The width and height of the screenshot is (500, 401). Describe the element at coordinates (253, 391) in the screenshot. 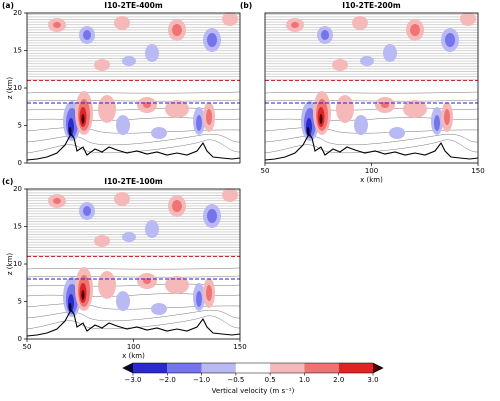

I see `colorbar-label: Vertical velocity (m s⁻¹)` at that location.